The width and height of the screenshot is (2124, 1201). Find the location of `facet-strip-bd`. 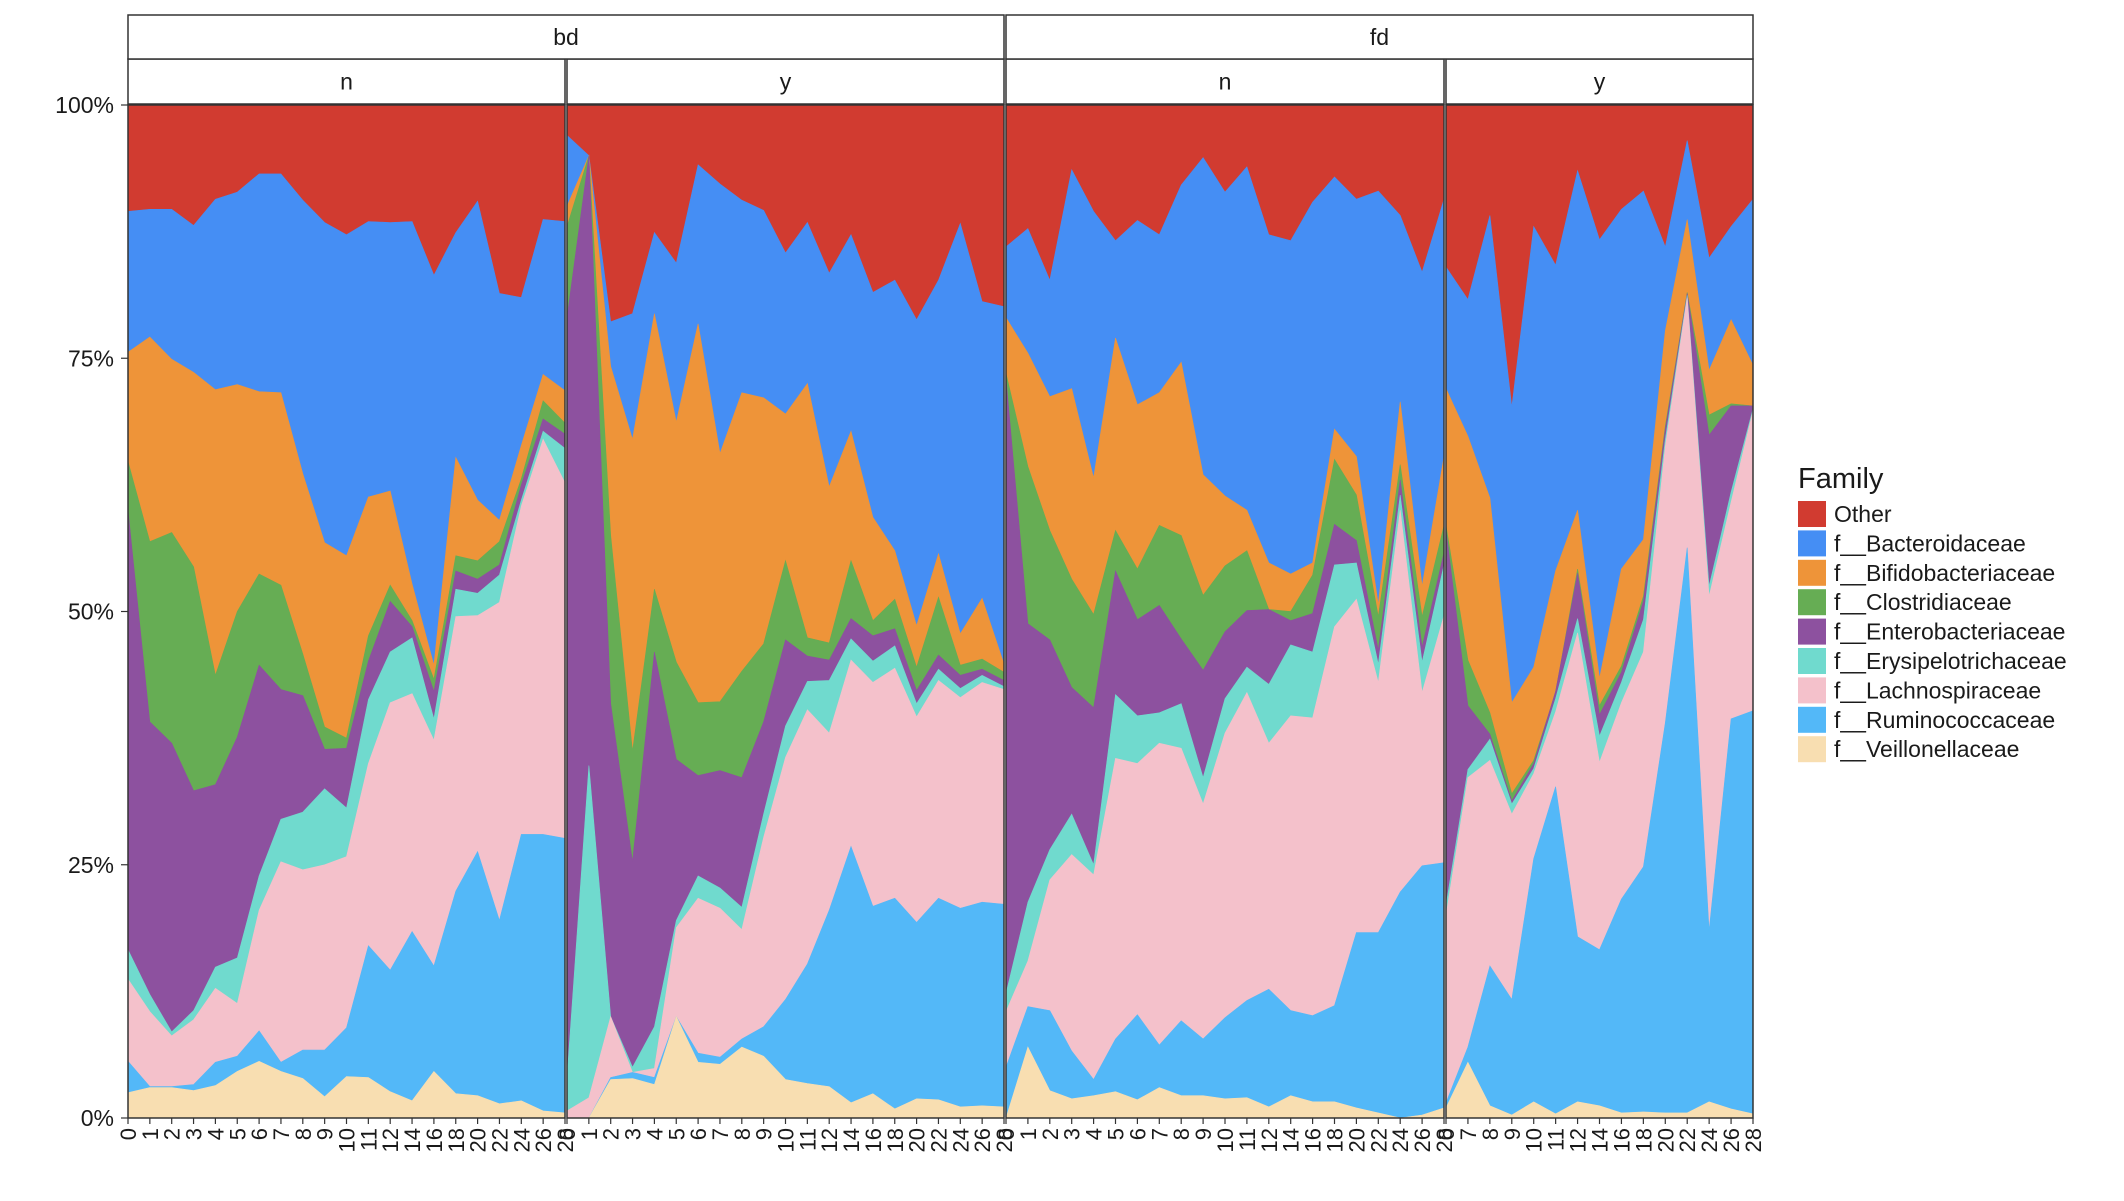

facet-strip-bd is located at coordinates (566, 37).